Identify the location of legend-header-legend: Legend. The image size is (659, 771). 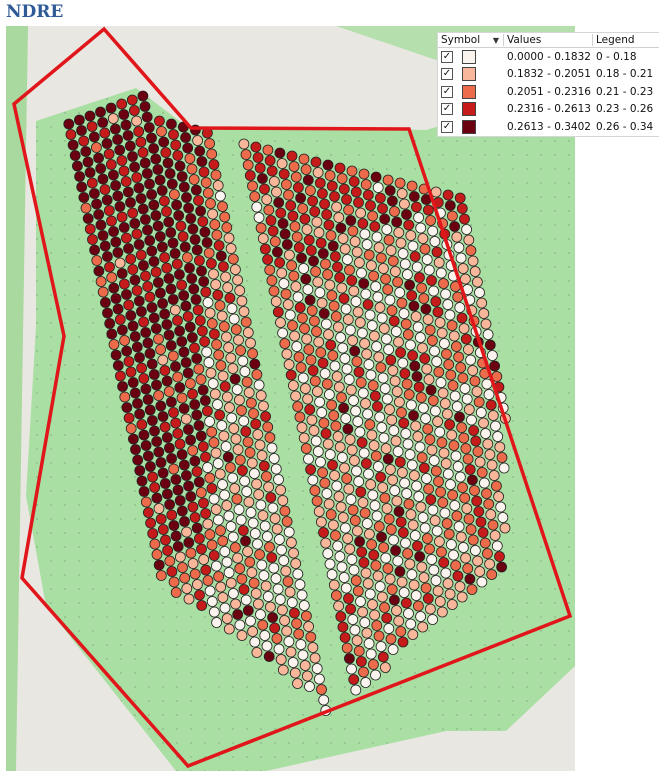
(615, 40).